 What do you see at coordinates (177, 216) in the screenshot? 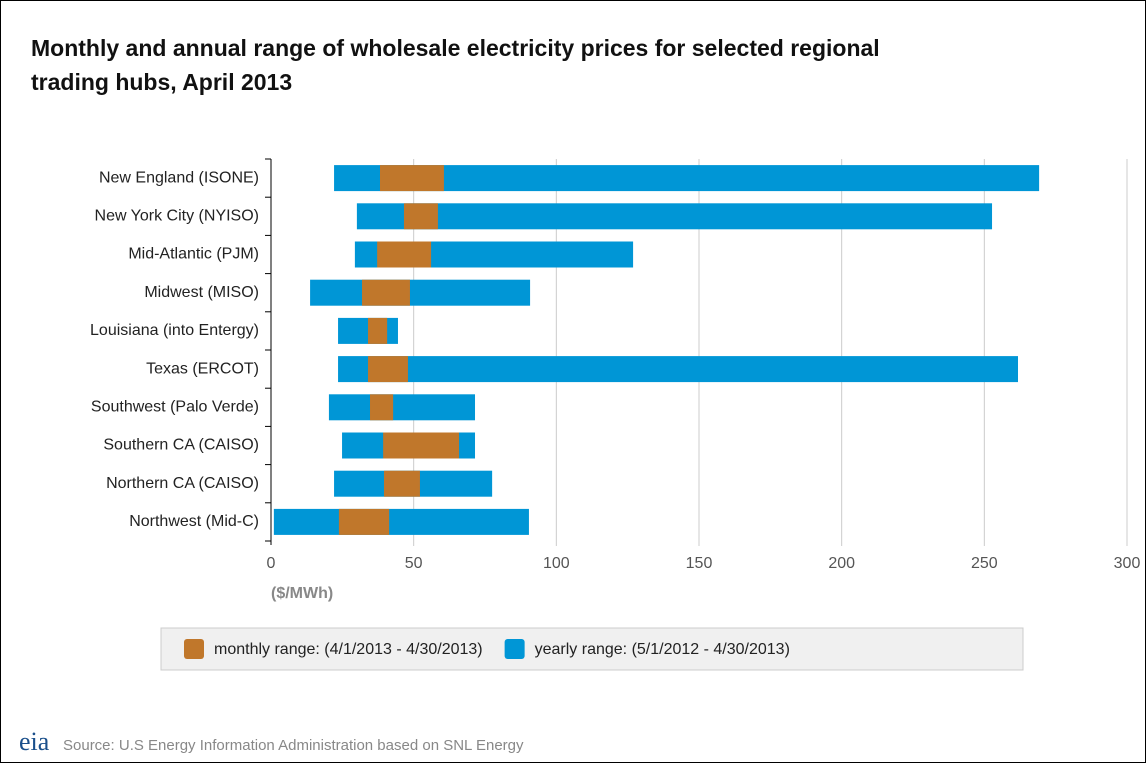
I see `y-tick-label: New York City (NYISO)` at bounding box center [177, 216].